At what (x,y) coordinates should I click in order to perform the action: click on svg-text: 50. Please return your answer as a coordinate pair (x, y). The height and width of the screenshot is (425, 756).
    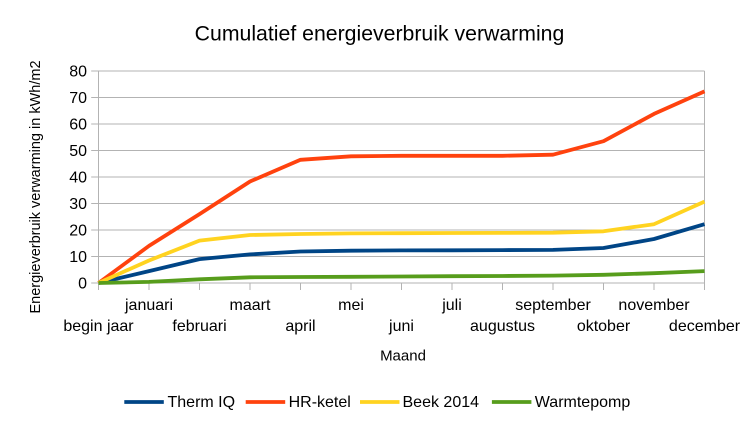
    Looking at the image, I should click on (78, 151).